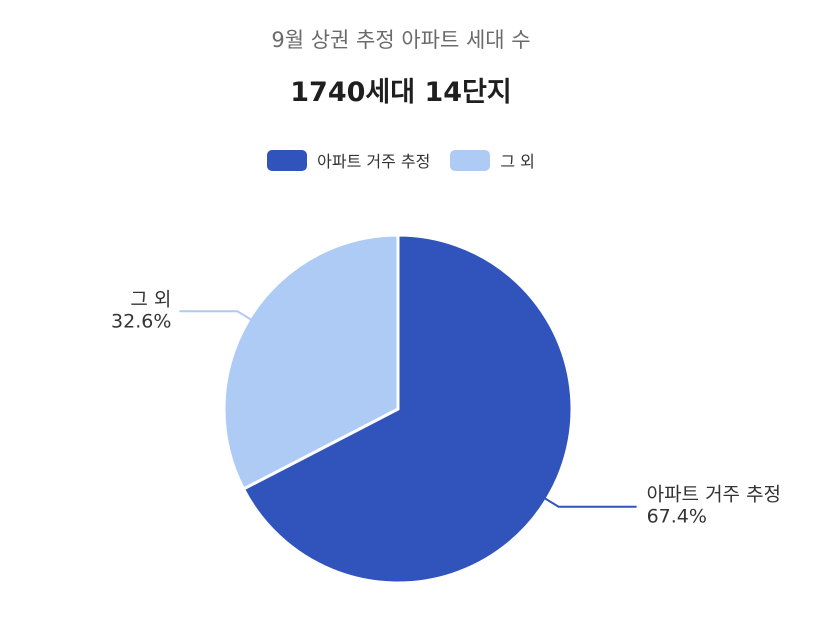 The height and width of the screenshot is (622, 832). Describe the element at coordinates (374, 161) in the screenshot. I see `legend-label-apartment: 아파트 거주 추정` at that location.